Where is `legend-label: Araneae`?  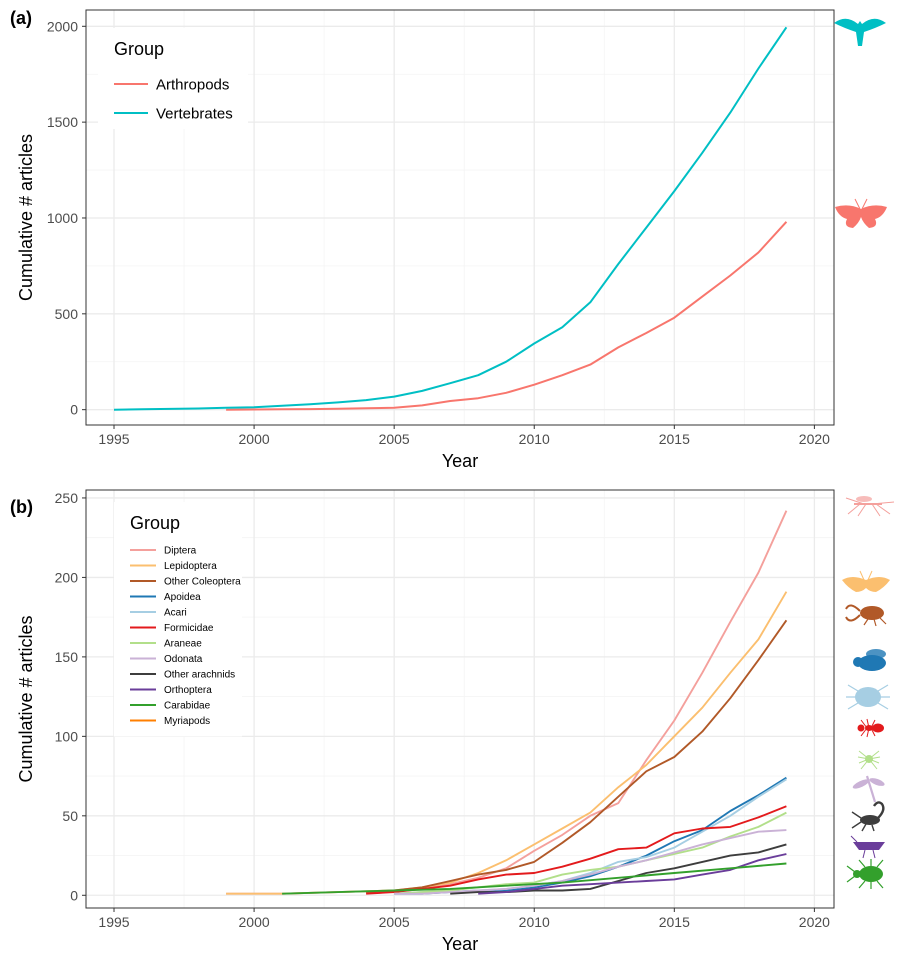
legend-label: Araneae is located at coordinates (183, 644).